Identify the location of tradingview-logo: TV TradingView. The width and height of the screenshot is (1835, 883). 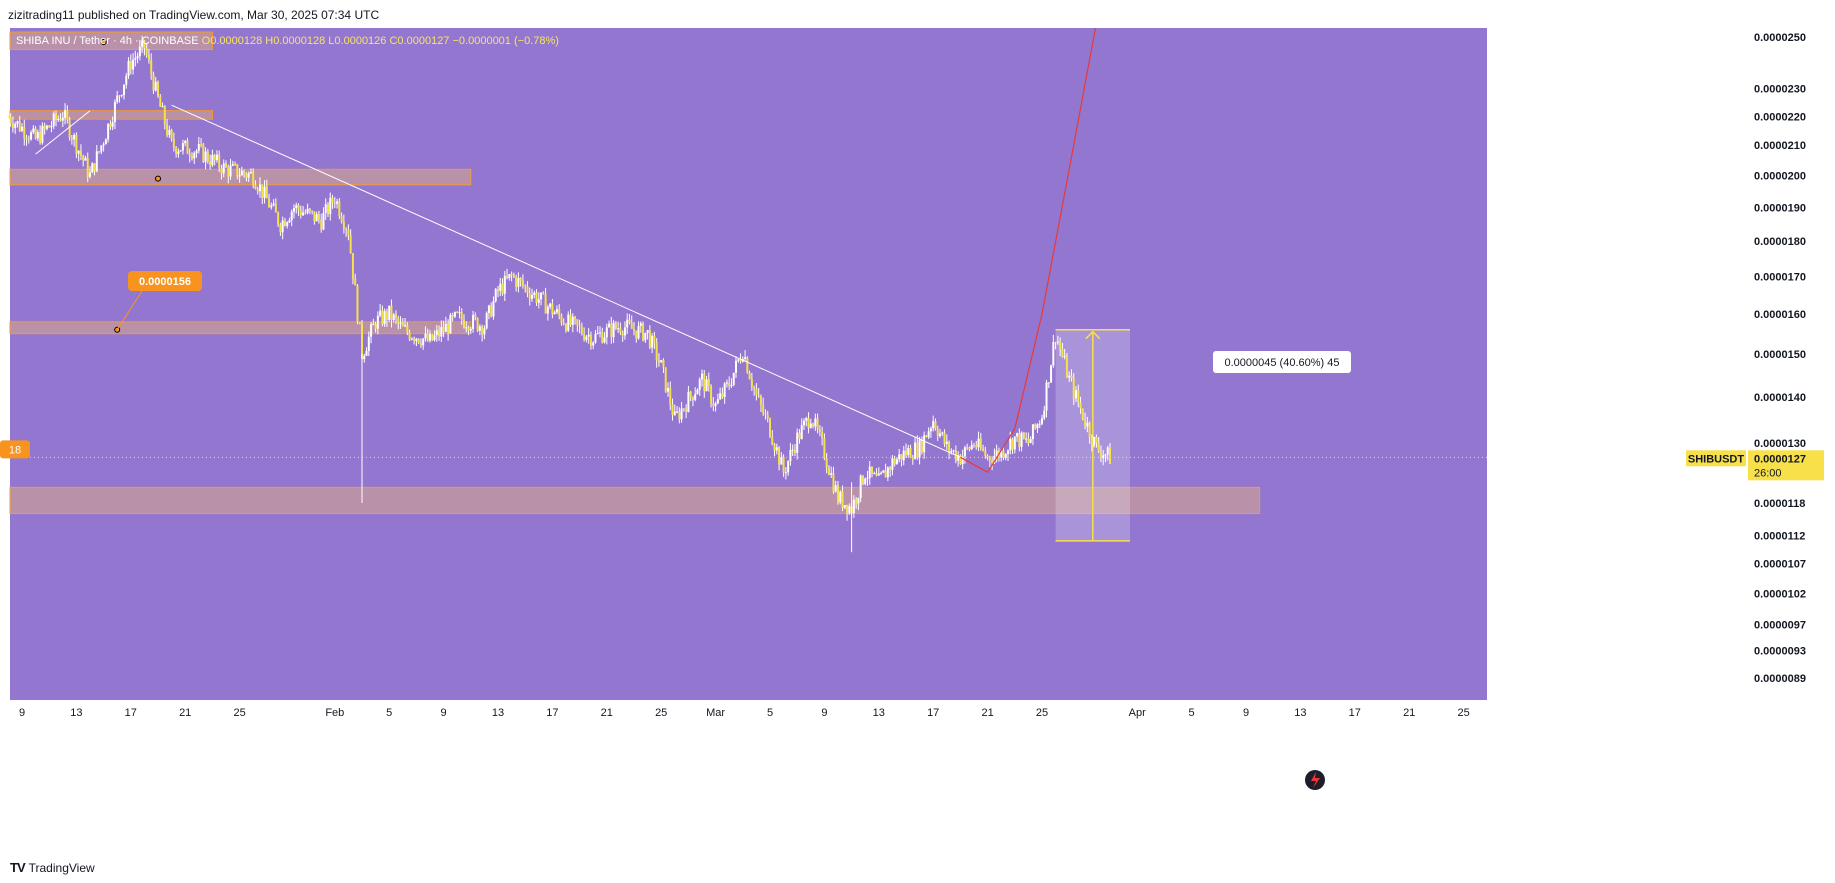
(52, 867).